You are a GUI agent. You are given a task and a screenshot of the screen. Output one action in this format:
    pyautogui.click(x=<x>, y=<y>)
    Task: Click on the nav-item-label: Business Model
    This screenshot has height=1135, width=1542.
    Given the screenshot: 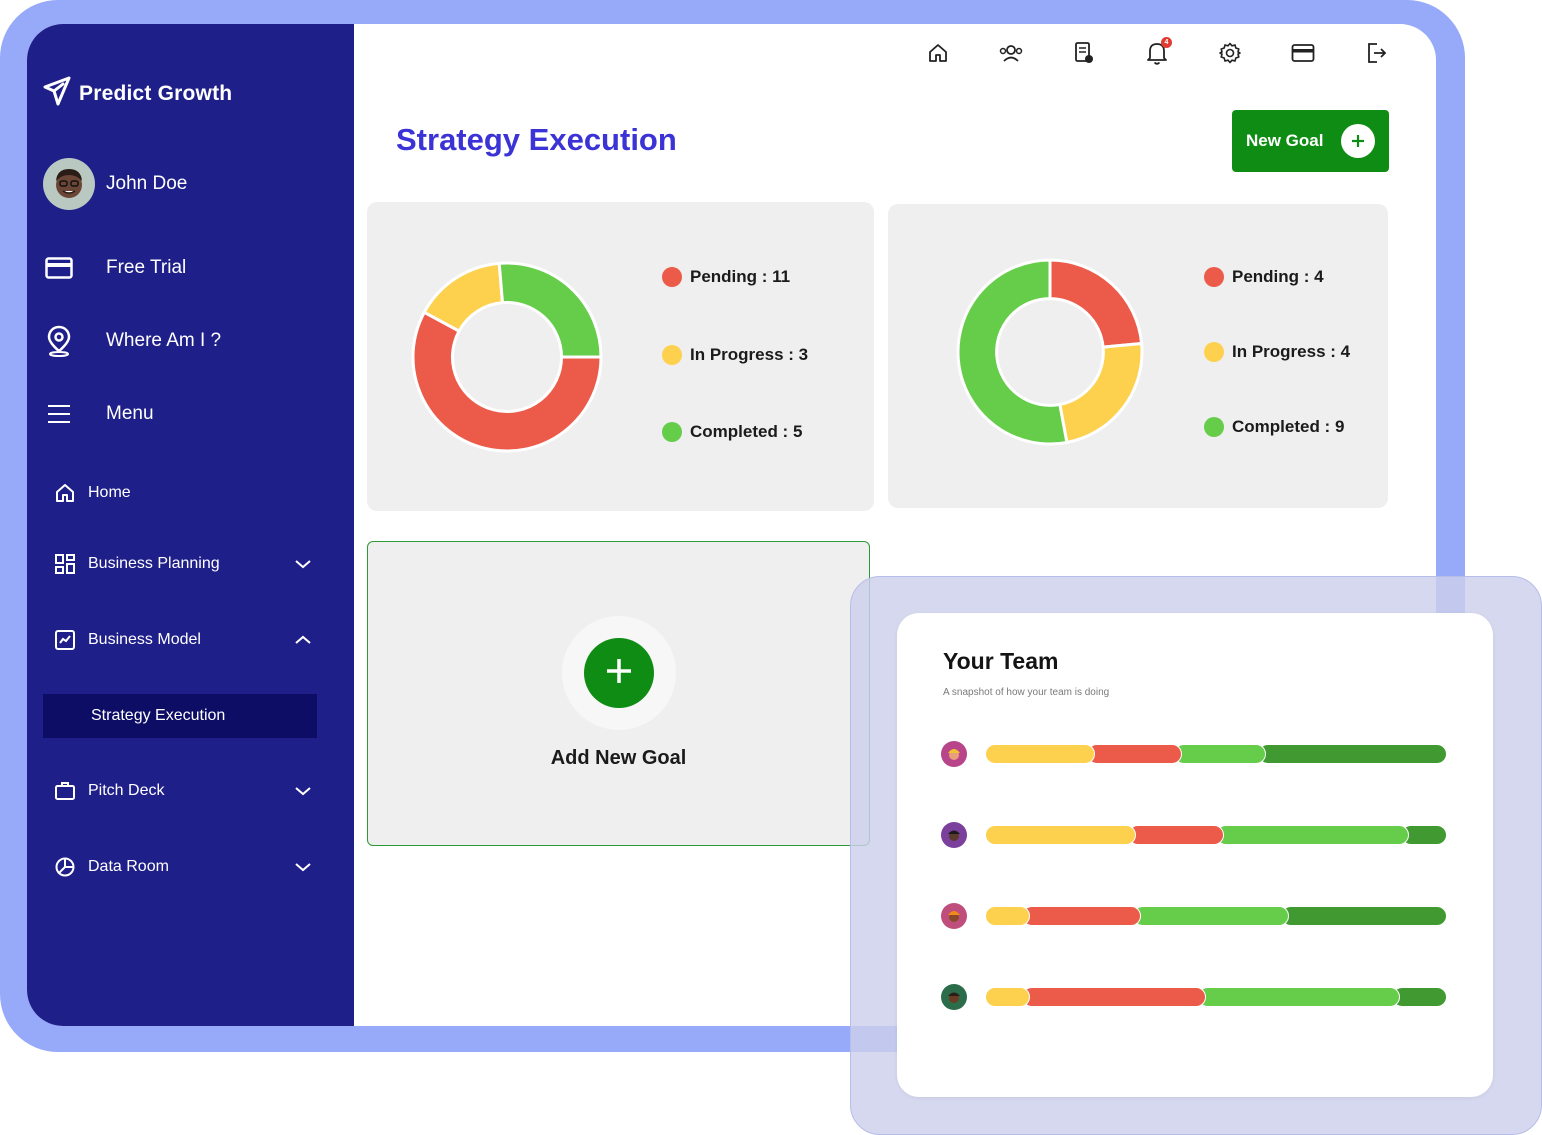 What is the action you would take?
    pyautogui.click(x=144, y=639)
    